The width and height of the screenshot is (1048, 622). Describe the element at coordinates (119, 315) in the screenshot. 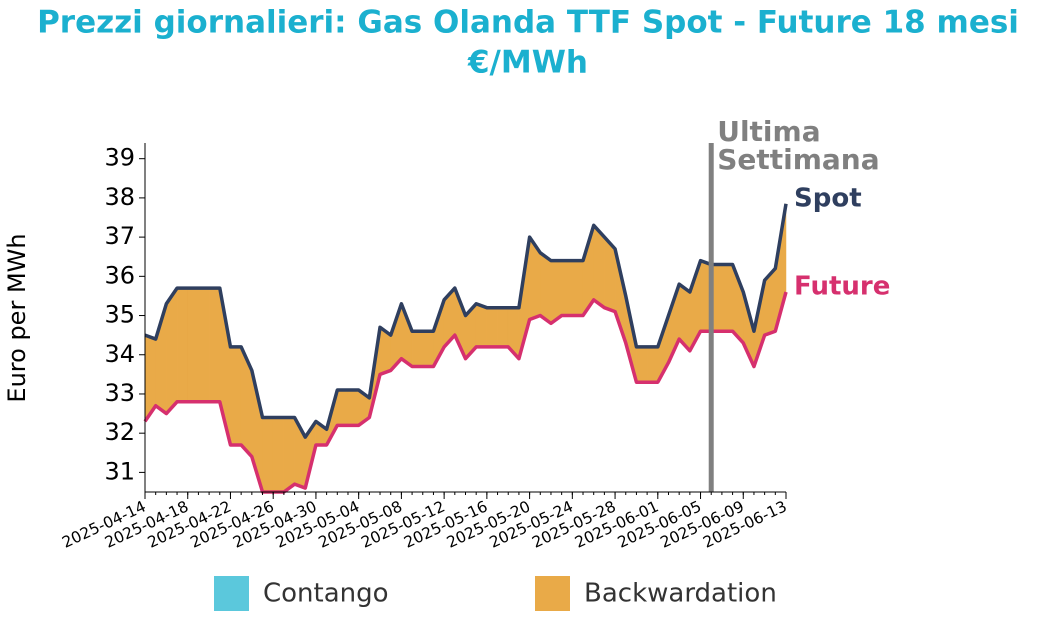

I see `y-tick-label: 35` at that location.